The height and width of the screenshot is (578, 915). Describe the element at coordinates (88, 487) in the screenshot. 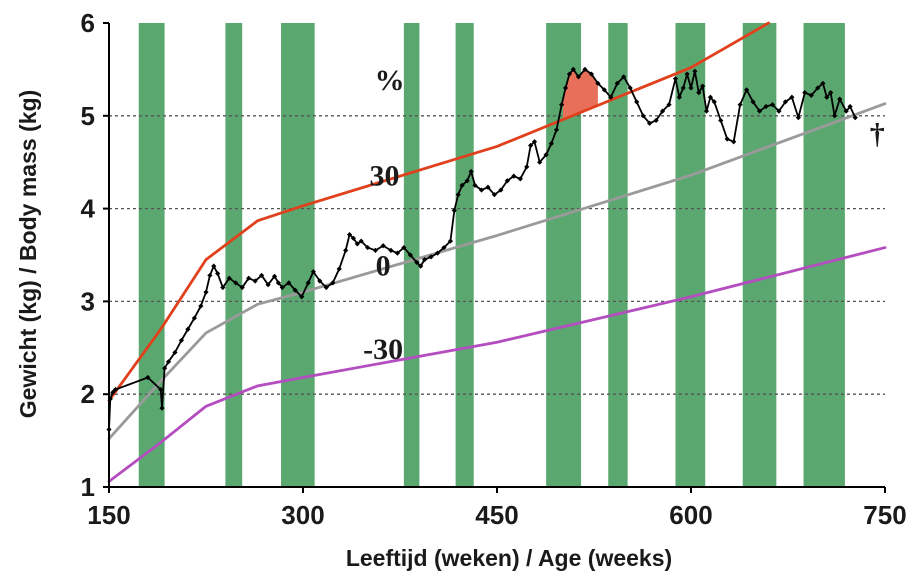

I see `y-tick-label: 1` at that location.